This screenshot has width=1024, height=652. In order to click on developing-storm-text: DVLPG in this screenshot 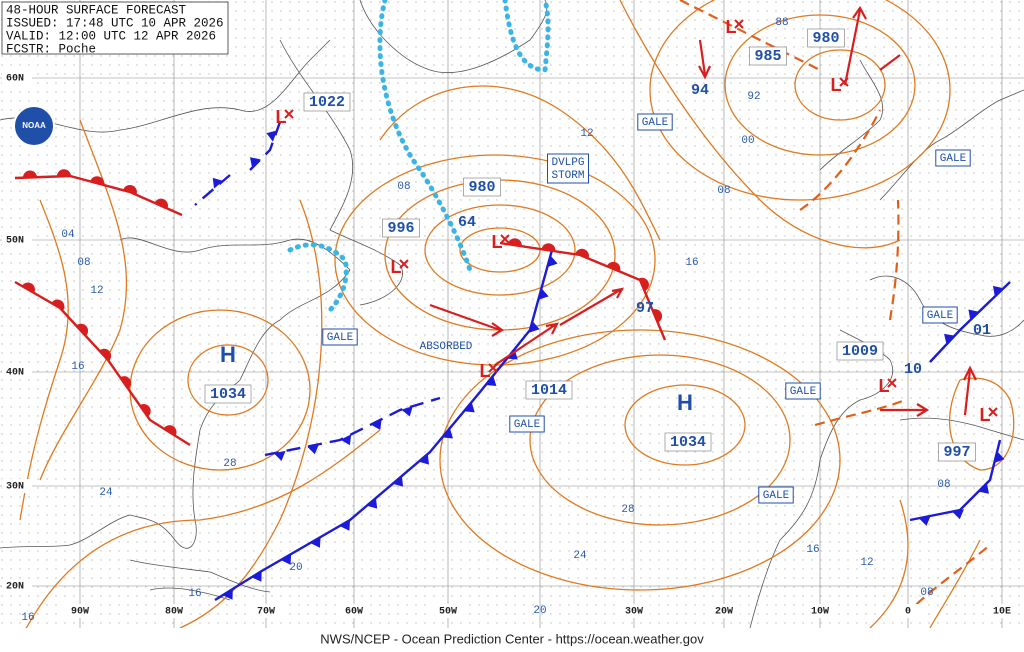, I will do `click(567, 163)`.